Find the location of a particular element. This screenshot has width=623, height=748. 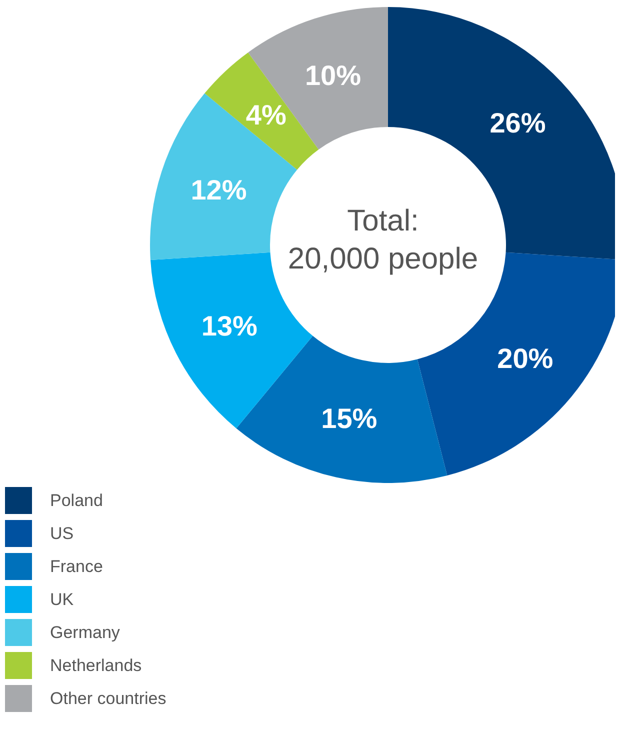

data-label: 12% is located at coordinates (218, 190).